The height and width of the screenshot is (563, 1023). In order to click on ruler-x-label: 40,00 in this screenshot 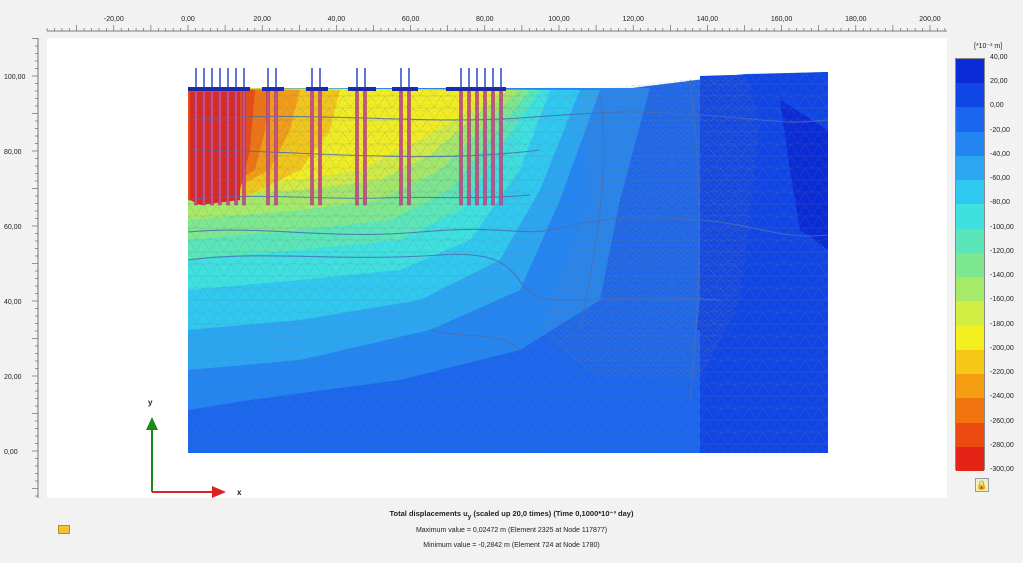, I will do `click(337, 19)`.